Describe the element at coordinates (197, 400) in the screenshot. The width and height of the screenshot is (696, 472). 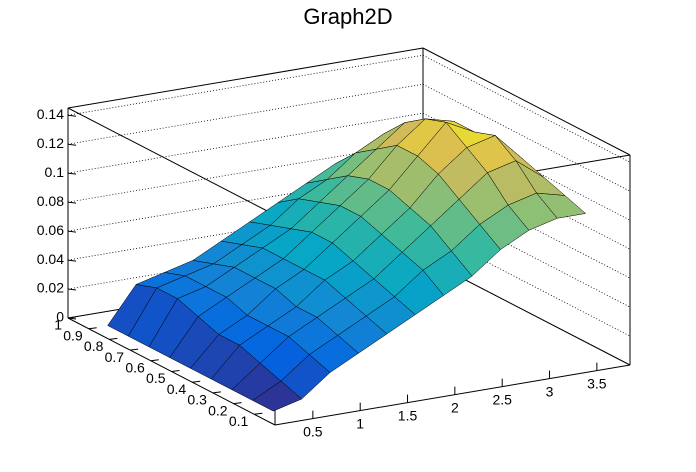
I see `y-tick-label: 0.3` at that location.